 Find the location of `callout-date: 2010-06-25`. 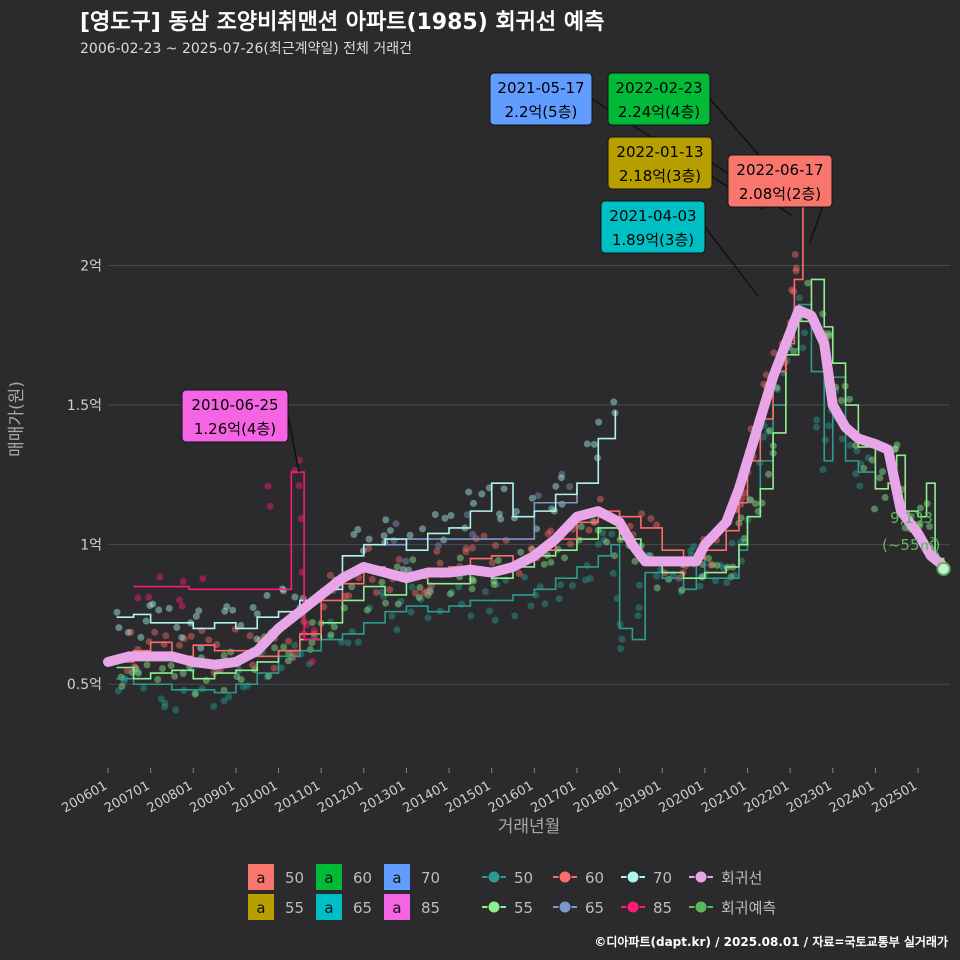

callout-date: 2010-06-25 is located at coordinates (234, 405).